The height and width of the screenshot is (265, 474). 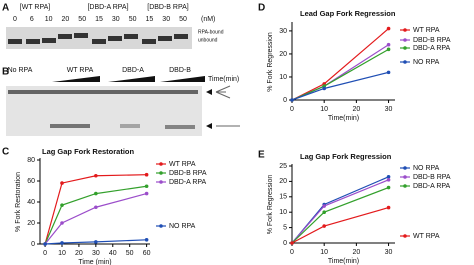 What do you see at coordinates (88, 151) in the screenshot?
I see `chart-title: Lag Gap Fork Restoration` at bounding box center [88, 151].